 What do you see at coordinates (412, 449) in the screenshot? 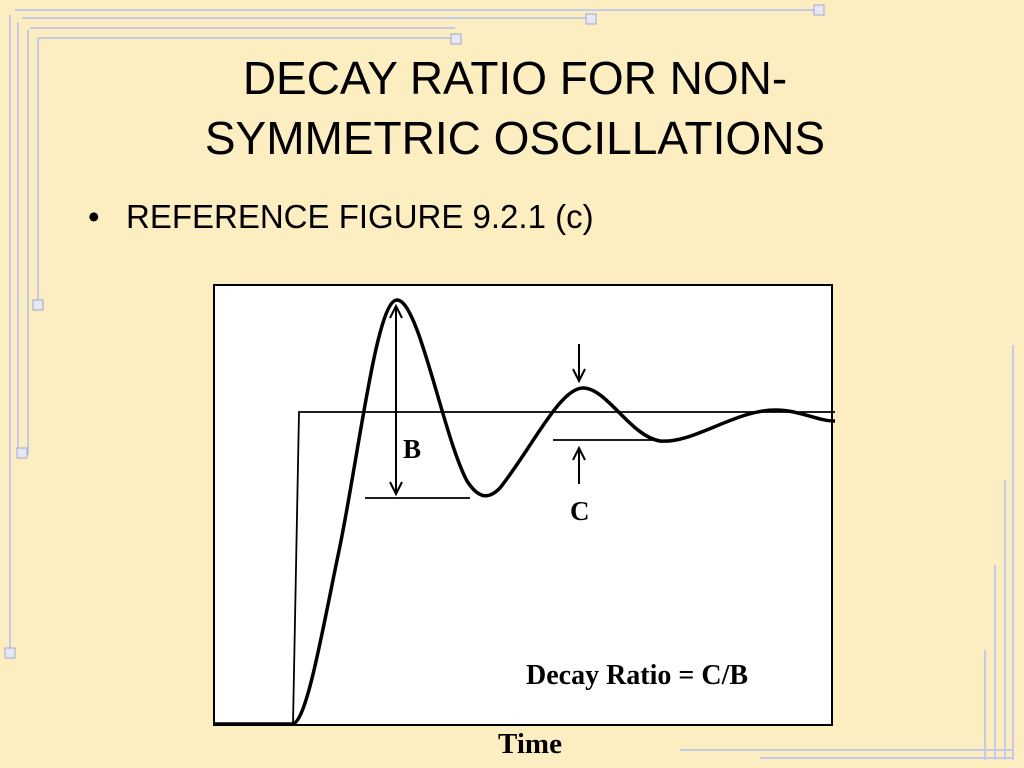
I see `label-b: B` at bounding box center [412, 449].